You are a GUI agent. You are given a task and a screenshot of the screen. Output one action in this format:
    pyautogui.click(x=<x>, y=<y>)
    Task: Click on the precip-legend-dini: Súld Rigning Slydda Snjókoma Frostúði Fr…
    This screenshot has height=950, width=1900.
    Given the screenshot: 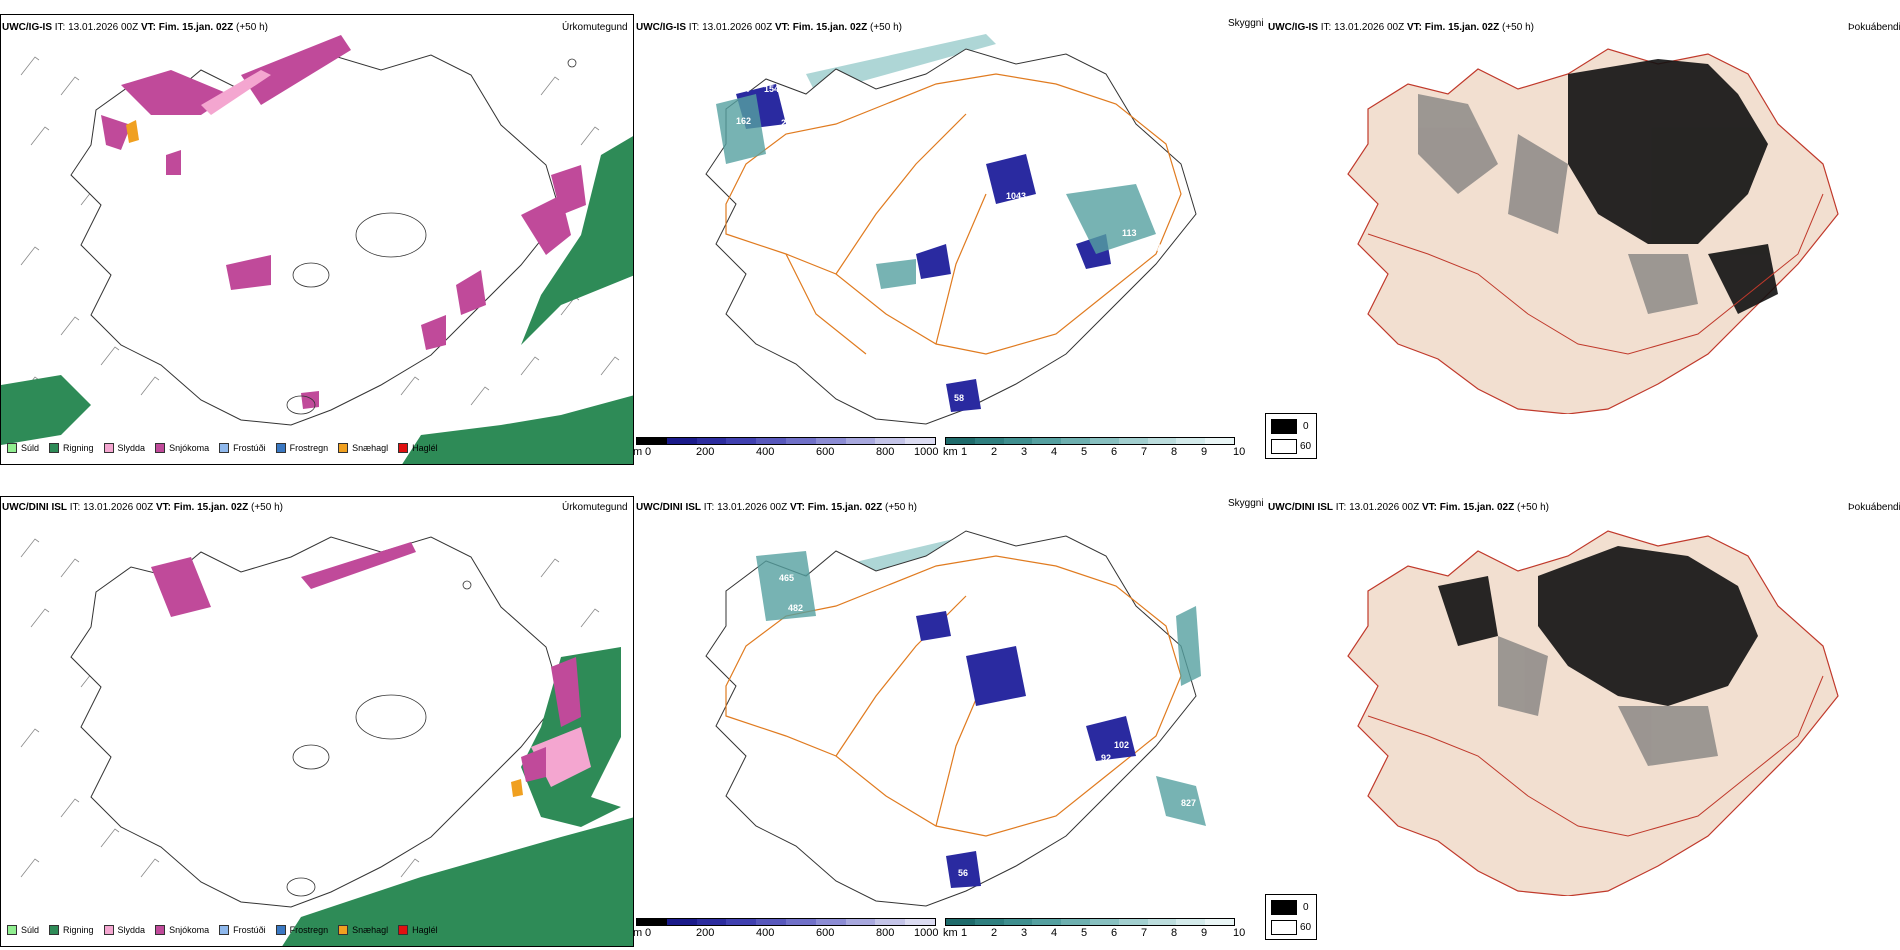 What is the action you would take?
    pyautogui.click(x=227, y=930)
    